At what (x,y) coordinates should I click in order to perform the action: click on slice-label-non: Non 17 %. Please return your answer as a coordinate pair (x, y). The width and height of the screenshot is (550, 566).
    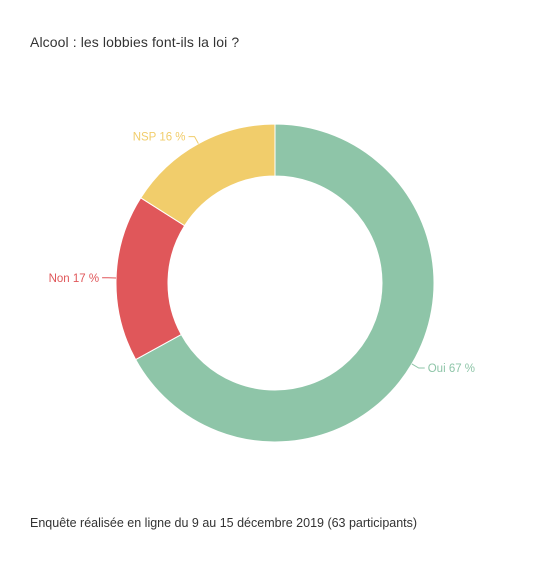
    Looking at the image, I should click on (74, 279).